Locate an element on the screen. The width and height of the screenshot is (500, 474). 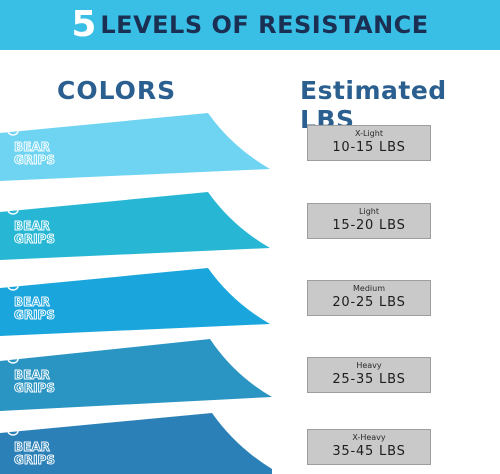
lbs-range: 20-25 LBS is located at coordinates (369, 302).